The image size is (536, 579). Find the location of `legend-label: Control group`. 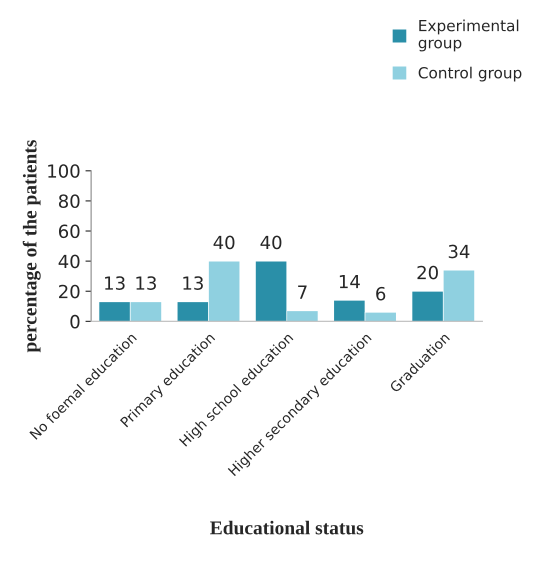

legend-label: Control group is located at coordinates (470, 74).